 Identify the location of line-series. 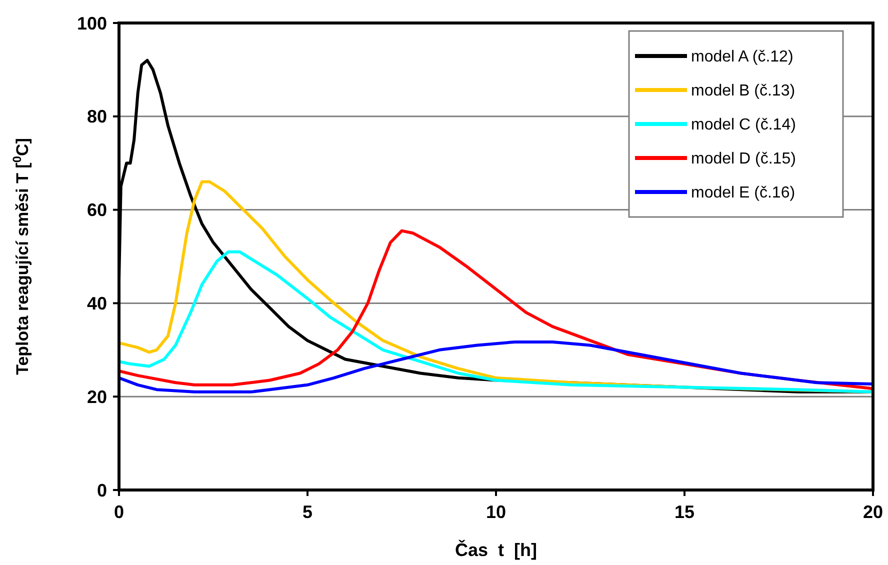
(496, 367).